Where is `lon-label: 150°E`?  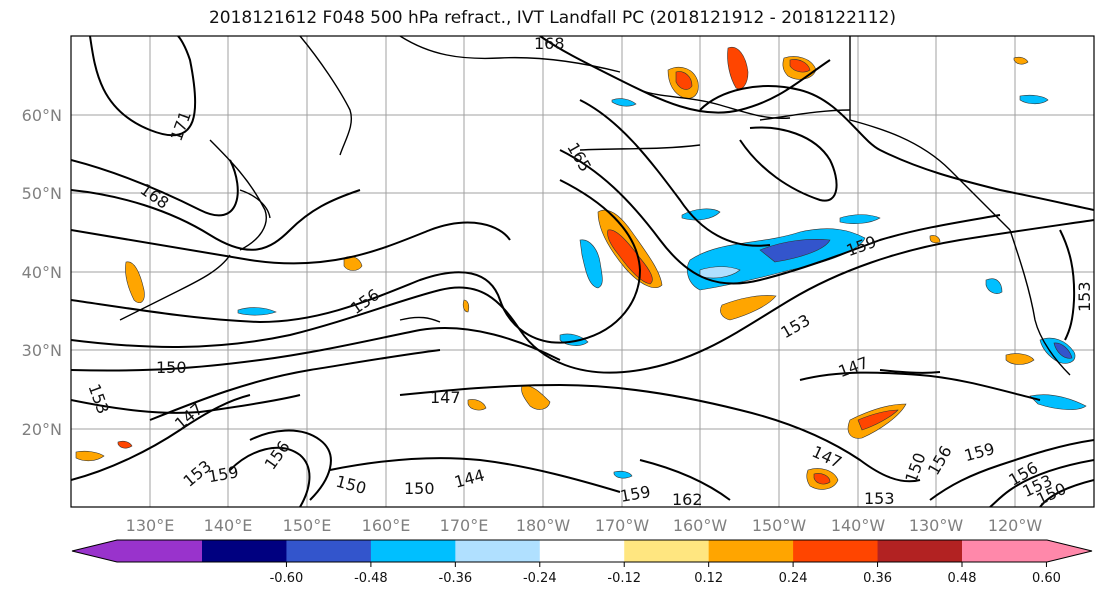 lon-label: 150°E is located at coordinates (307, 525).